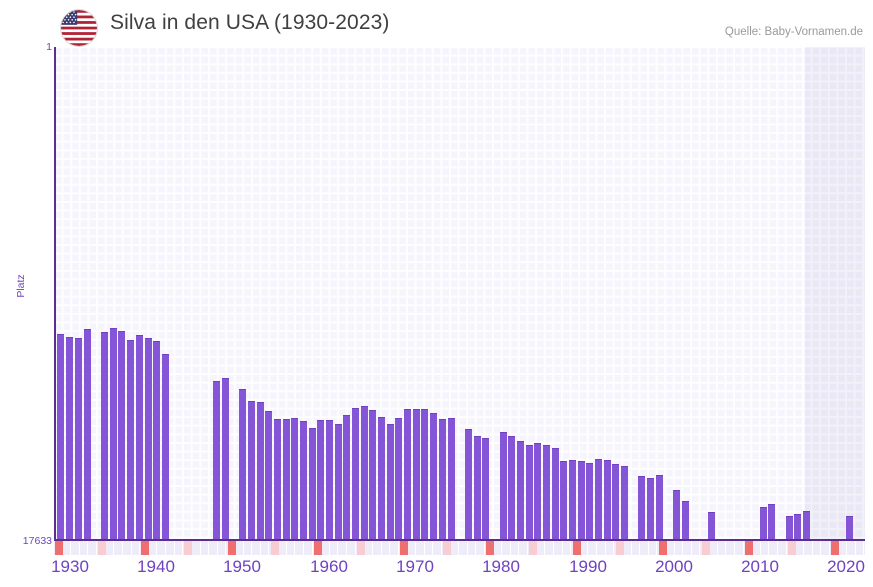  Describe the element at coordinates (79, 28) in the screenshot. I see `us-flag-icon` at that location.